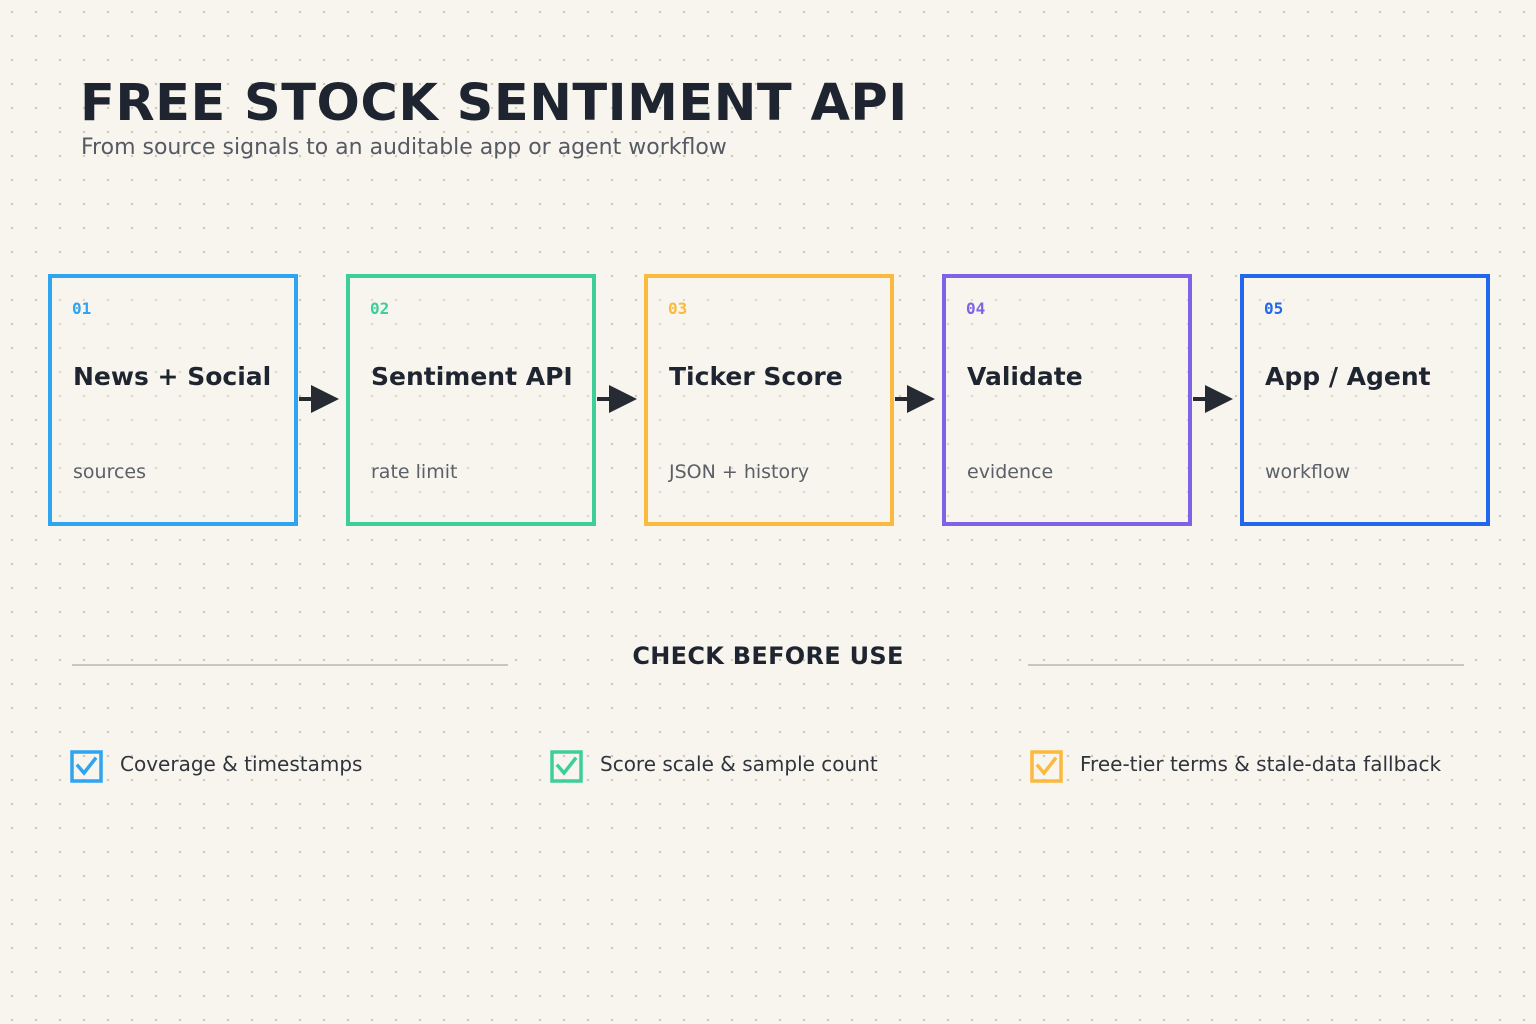 The height and width of the screenshot is (1024, 1536). What do you see at coordinates (494, 103) in the screenshot?
I see `page-title: FREE STOCK SENTIMENT API` at bounding box center [494, 103].